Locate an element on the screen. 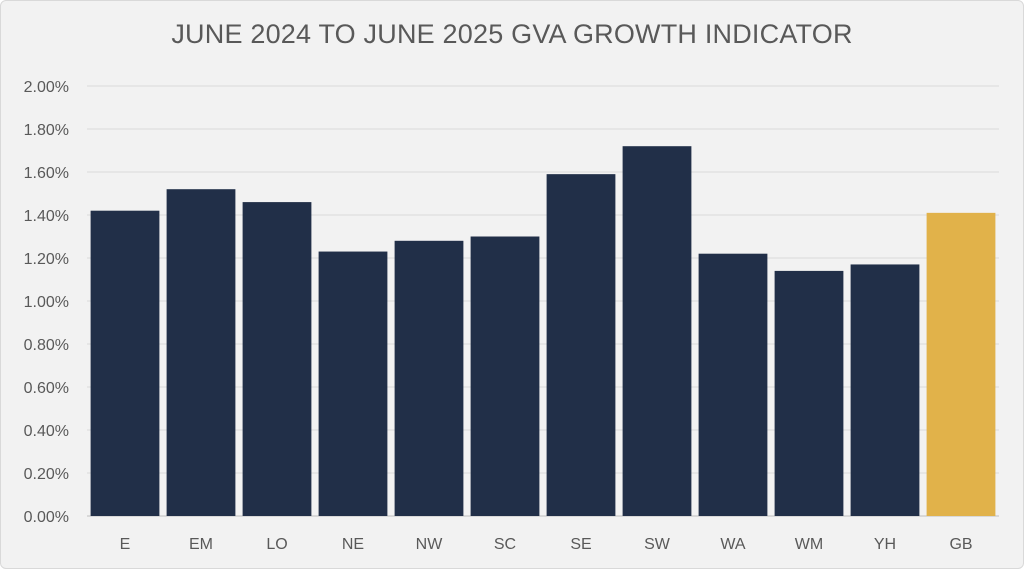 This screenshot has height=569, width=1024. x-category-label: WA is located at coordinates (733, 544).